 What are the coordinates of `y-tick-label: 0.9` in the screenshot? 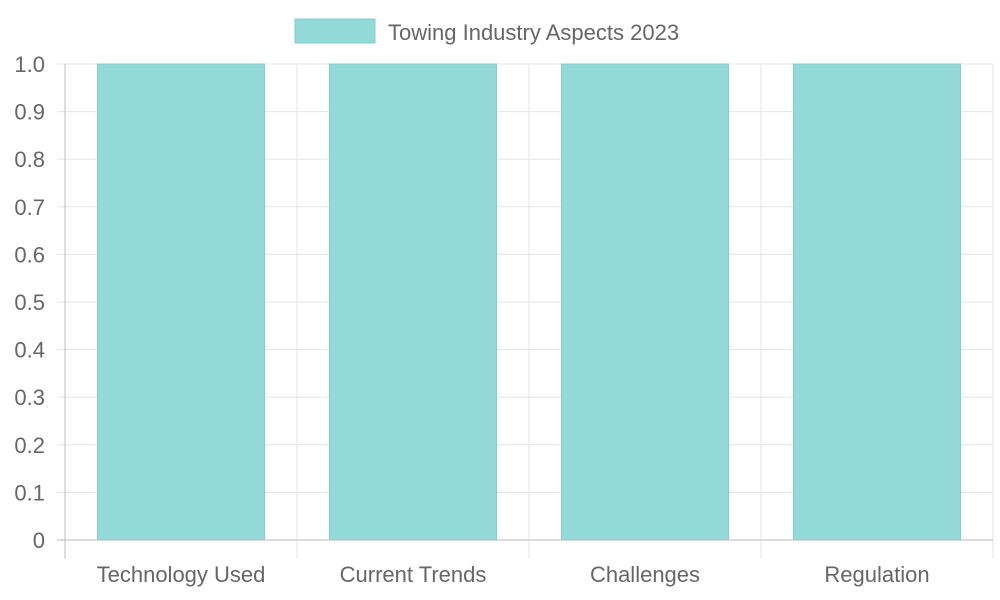 It's located at (29, 112).